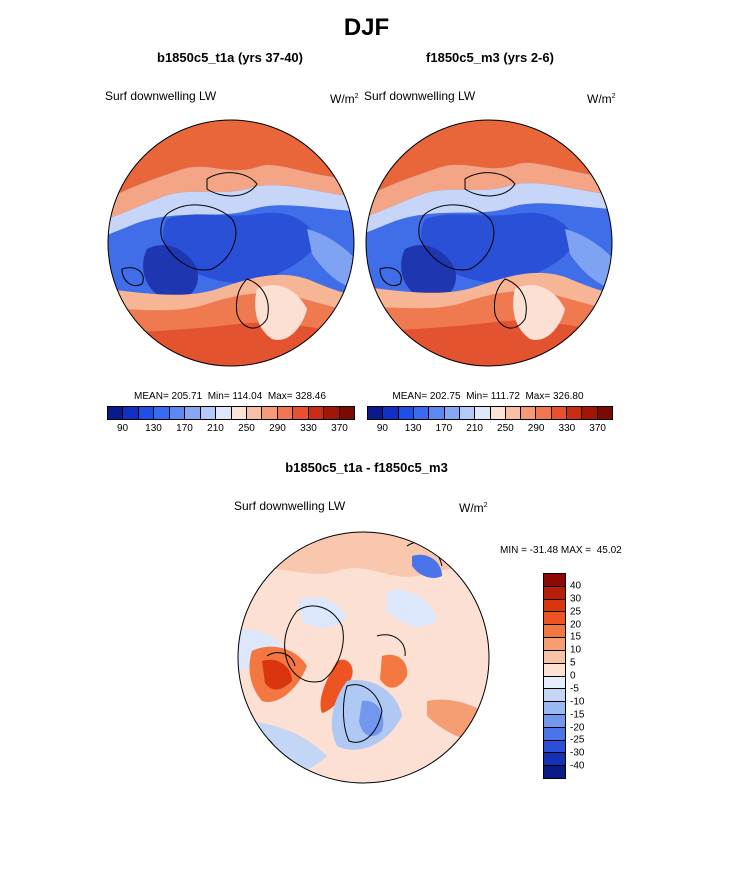 The image size is (733, 882). I want to click on diff-colorbar-ticks: 40 30 25 20 15 10 5 0 -5 -10 -15 -20 -25 -30 -40, so click(590, 676).